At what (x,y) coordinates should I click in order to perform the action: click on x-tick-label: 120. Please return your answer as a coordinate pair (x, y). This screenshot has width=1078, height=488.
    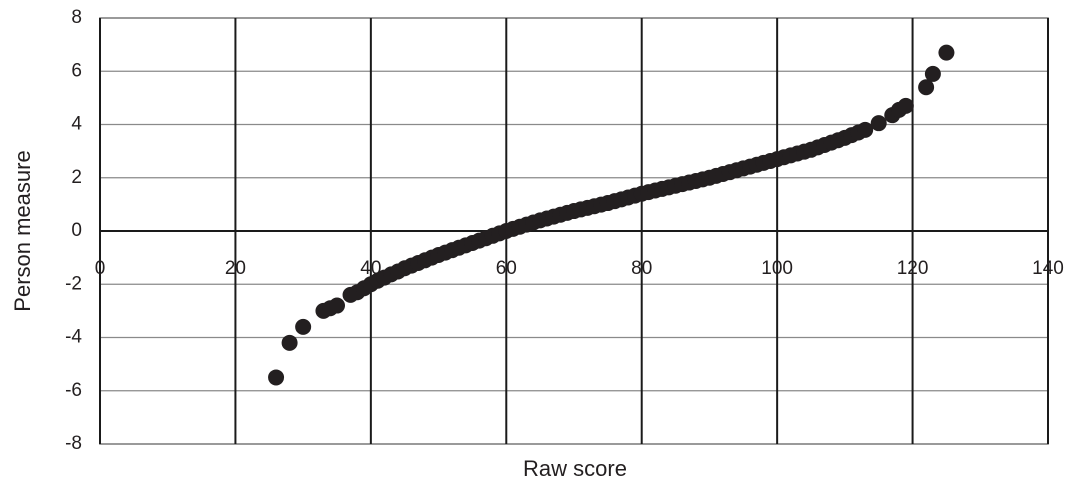
    Looking at the image, I should click on (913, 268).